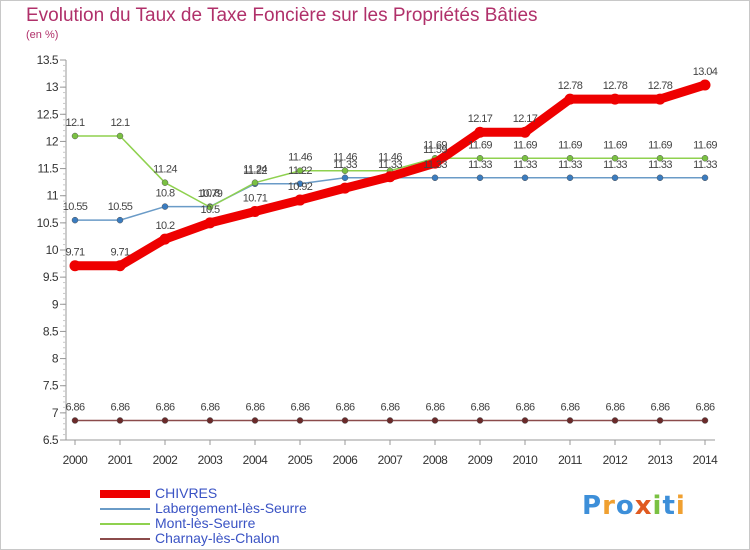 The height and width of the screenshot is (550, 750). Describe the element at coordinates (616, 460) in the screenshot. I see `x-tick-label: 2012` at that location.